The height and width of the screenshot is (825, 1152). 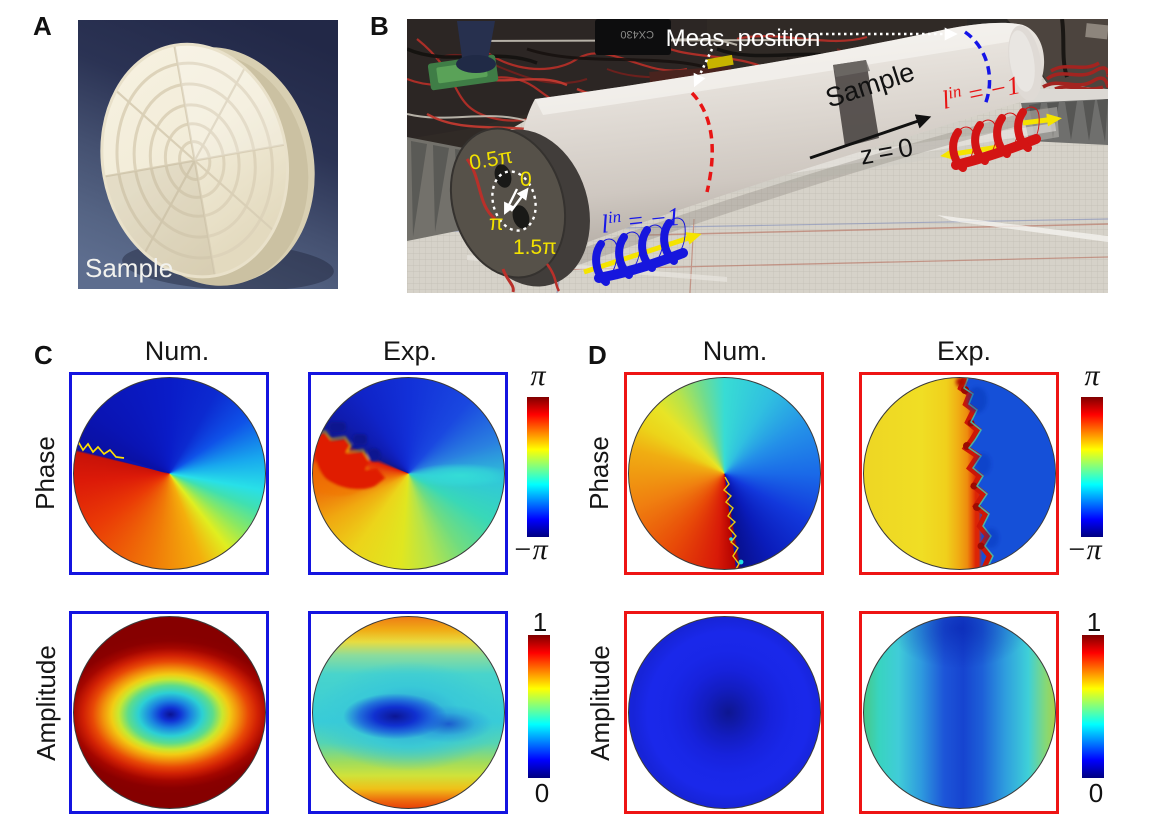 What do you see at coordinates (496, 223) in the screenshot?
I see `svg-text: π` at bounding box center [496, 223].